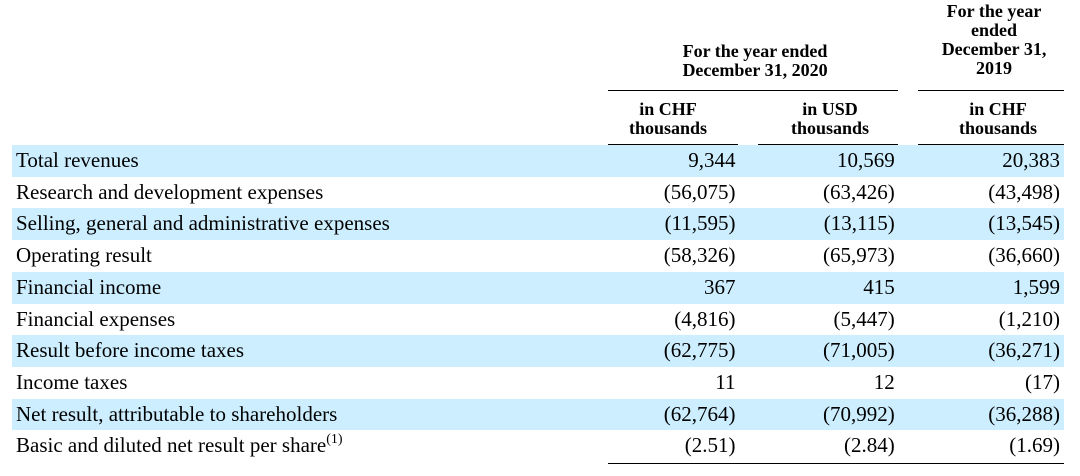 This screenshot has width=1080, height=476. I want to click on row-label: Research and development expenses, so click(170, 191).